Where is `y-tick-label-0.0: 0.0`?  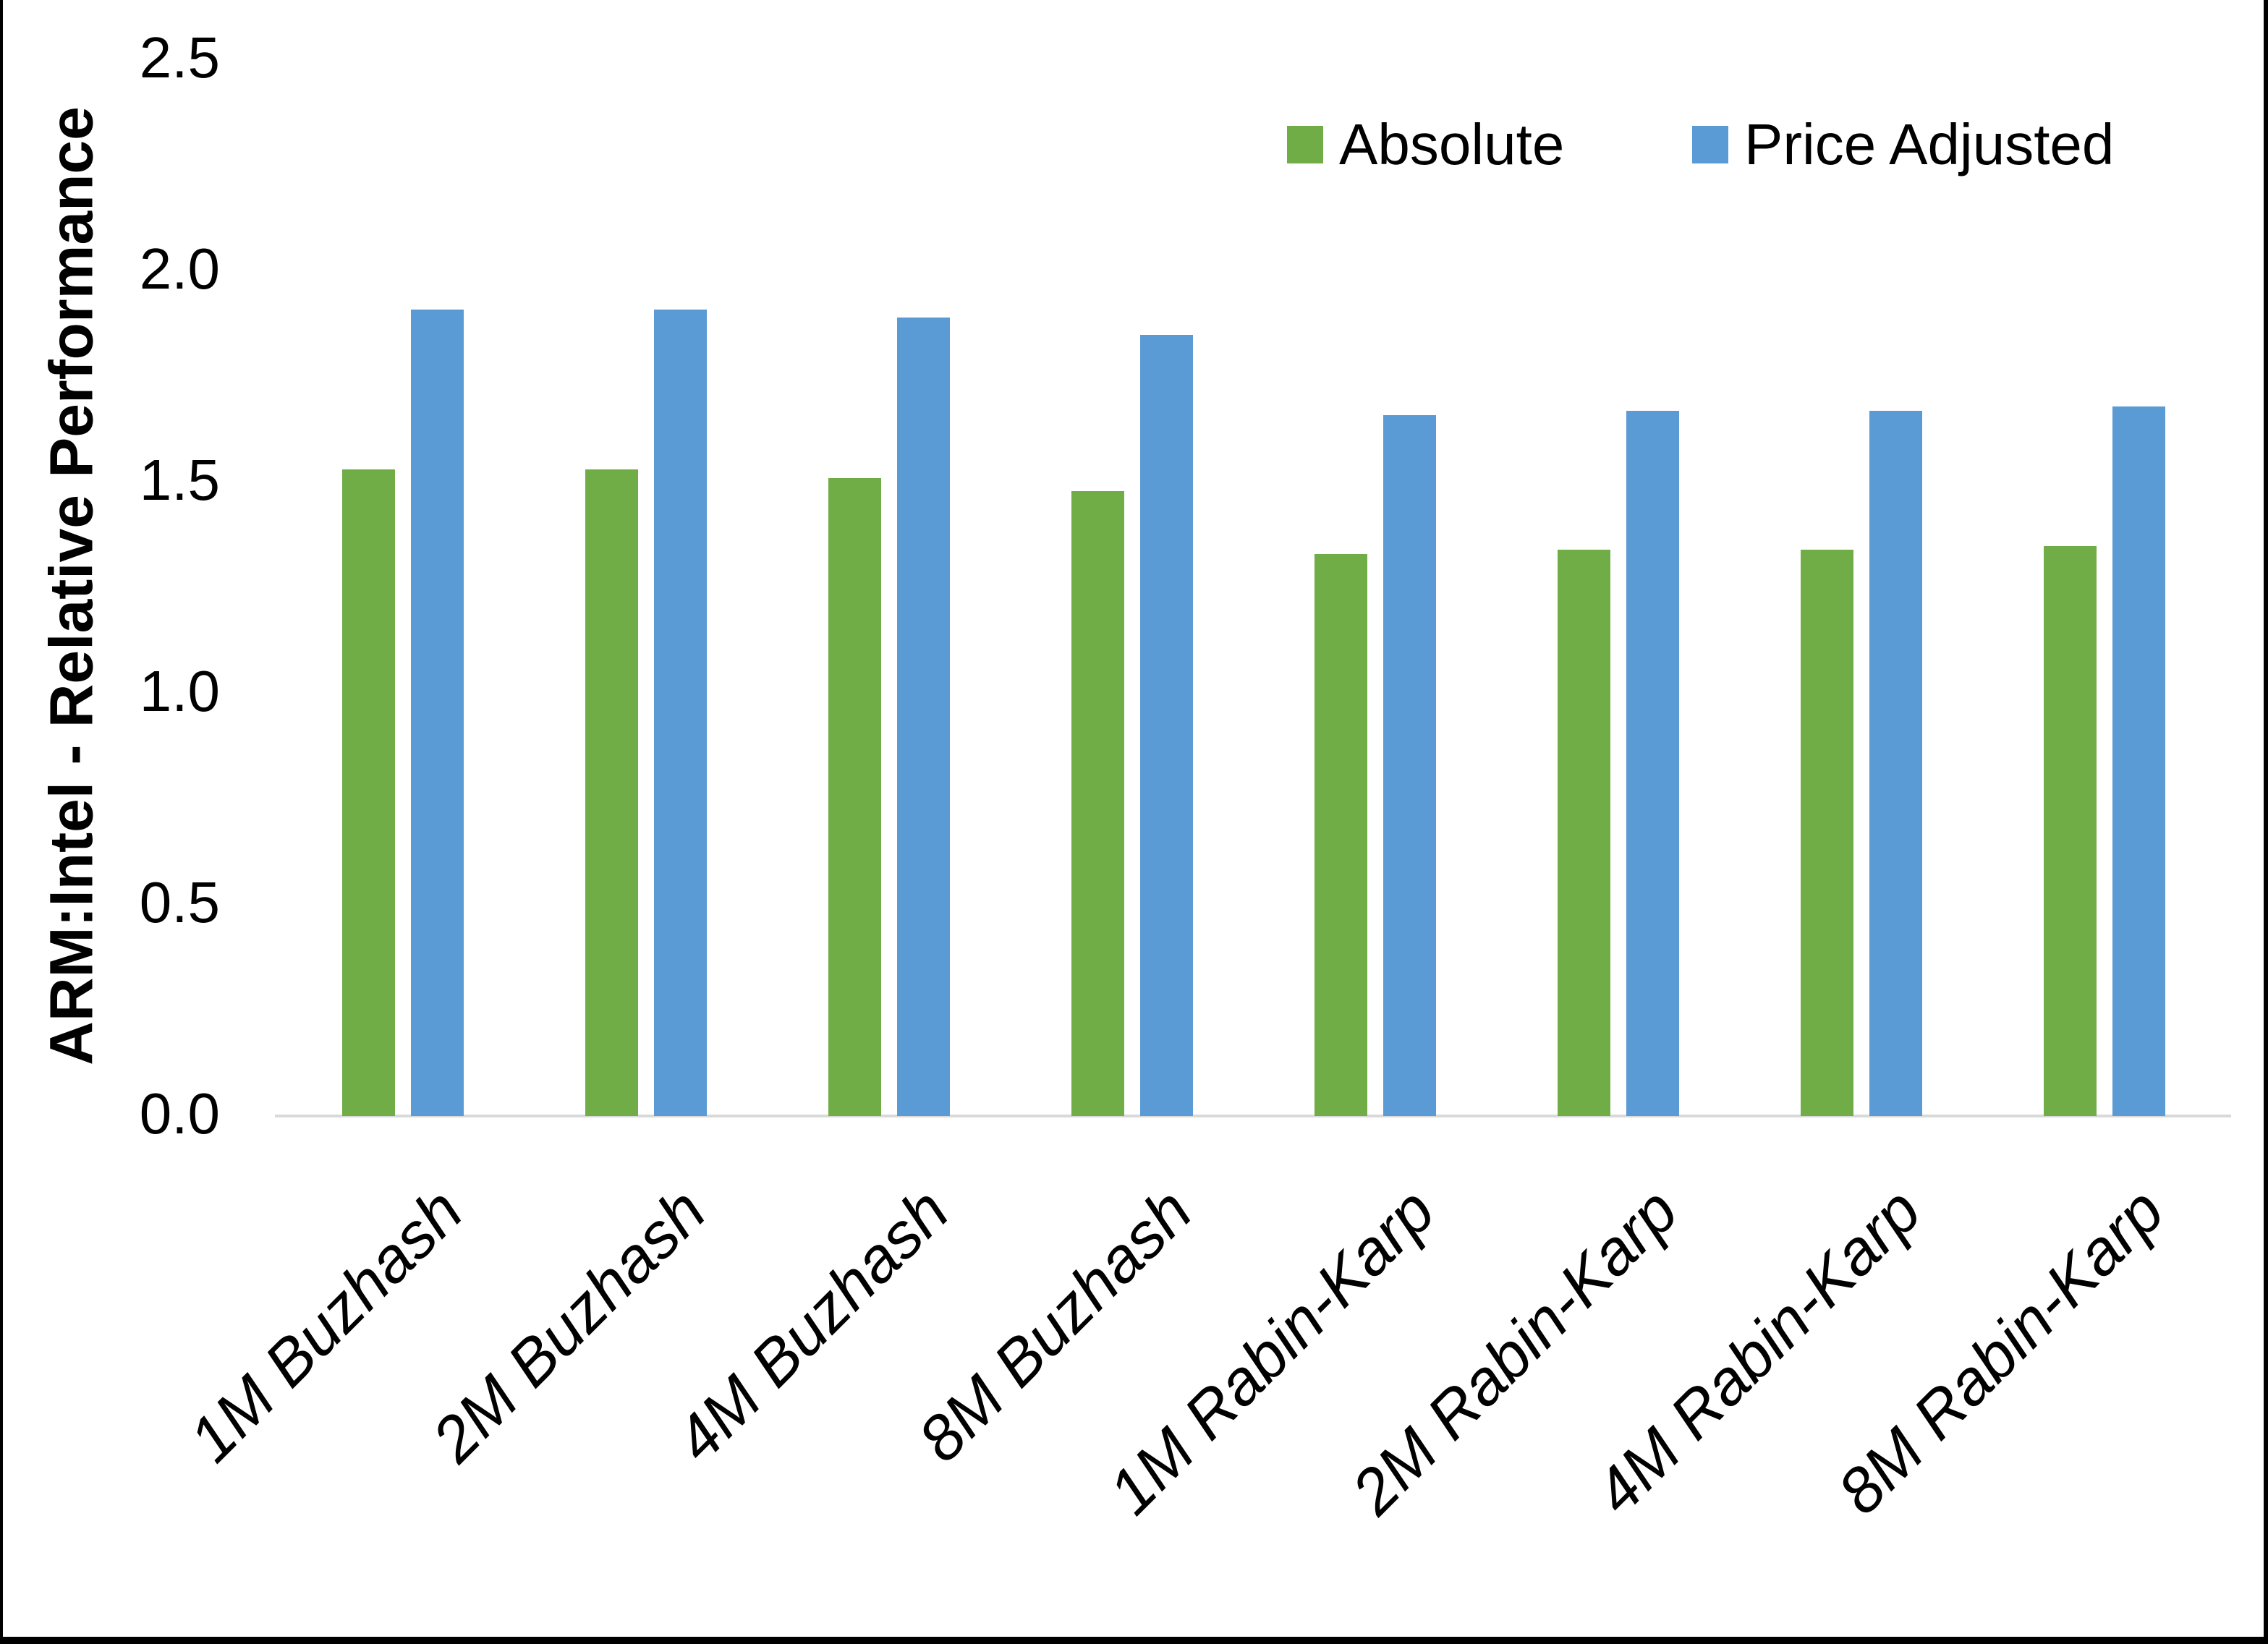 y-tick-label-0.0: 0.0 is located at coordinates (179, 1113).